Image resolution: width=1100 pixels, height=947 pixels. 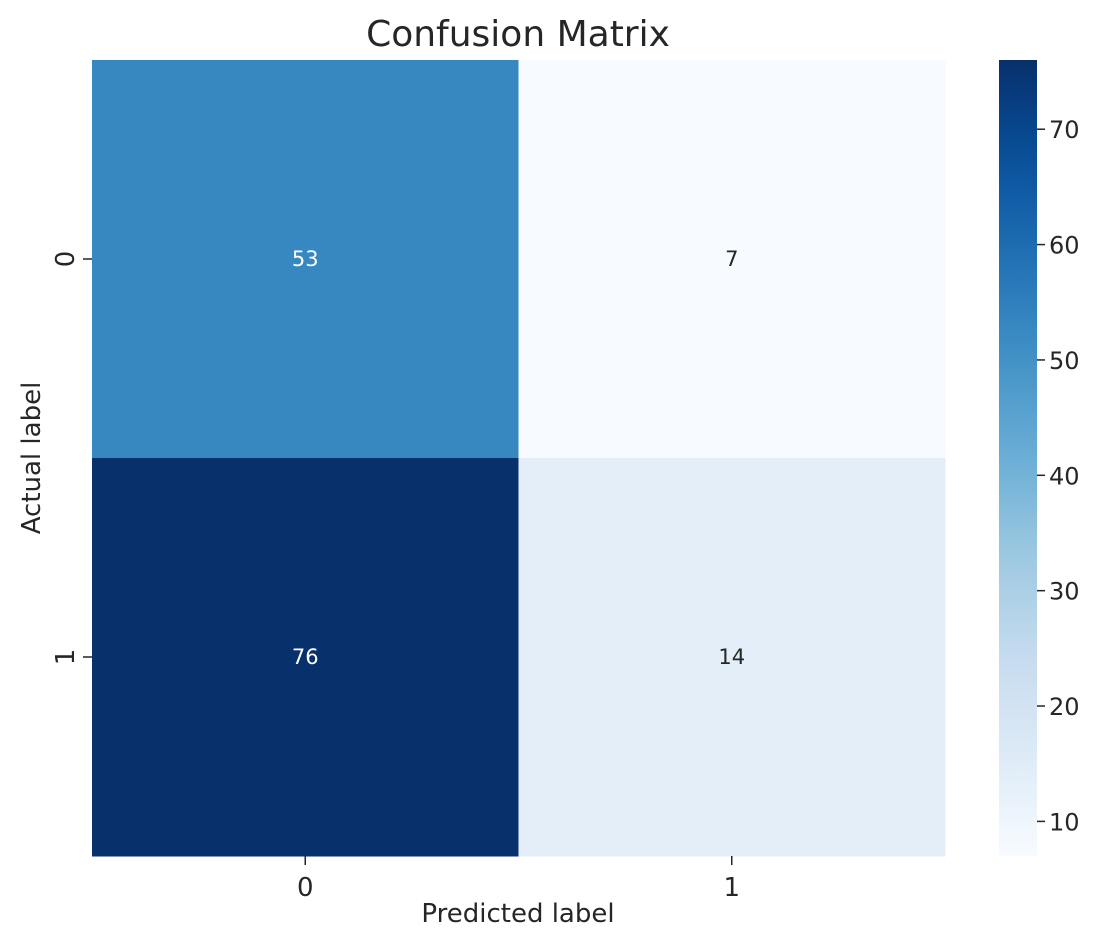 What do you see at coordinates (1018, 458) in the screenshot?
I see `colorbar` at bounding box center [1018, 458].